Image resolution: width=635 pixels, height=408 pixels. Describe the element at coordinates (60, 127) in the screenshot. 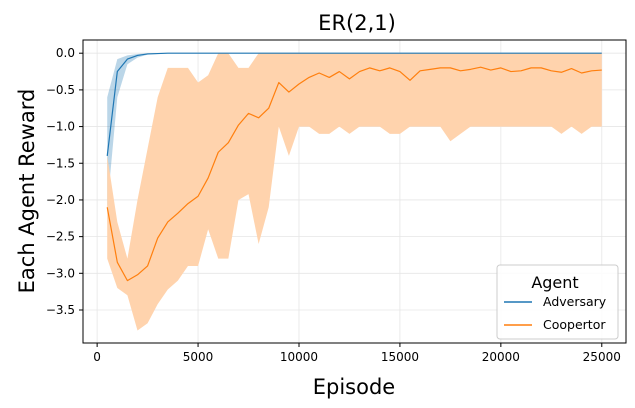

I see `y-tick-label: −1.0` at that location.